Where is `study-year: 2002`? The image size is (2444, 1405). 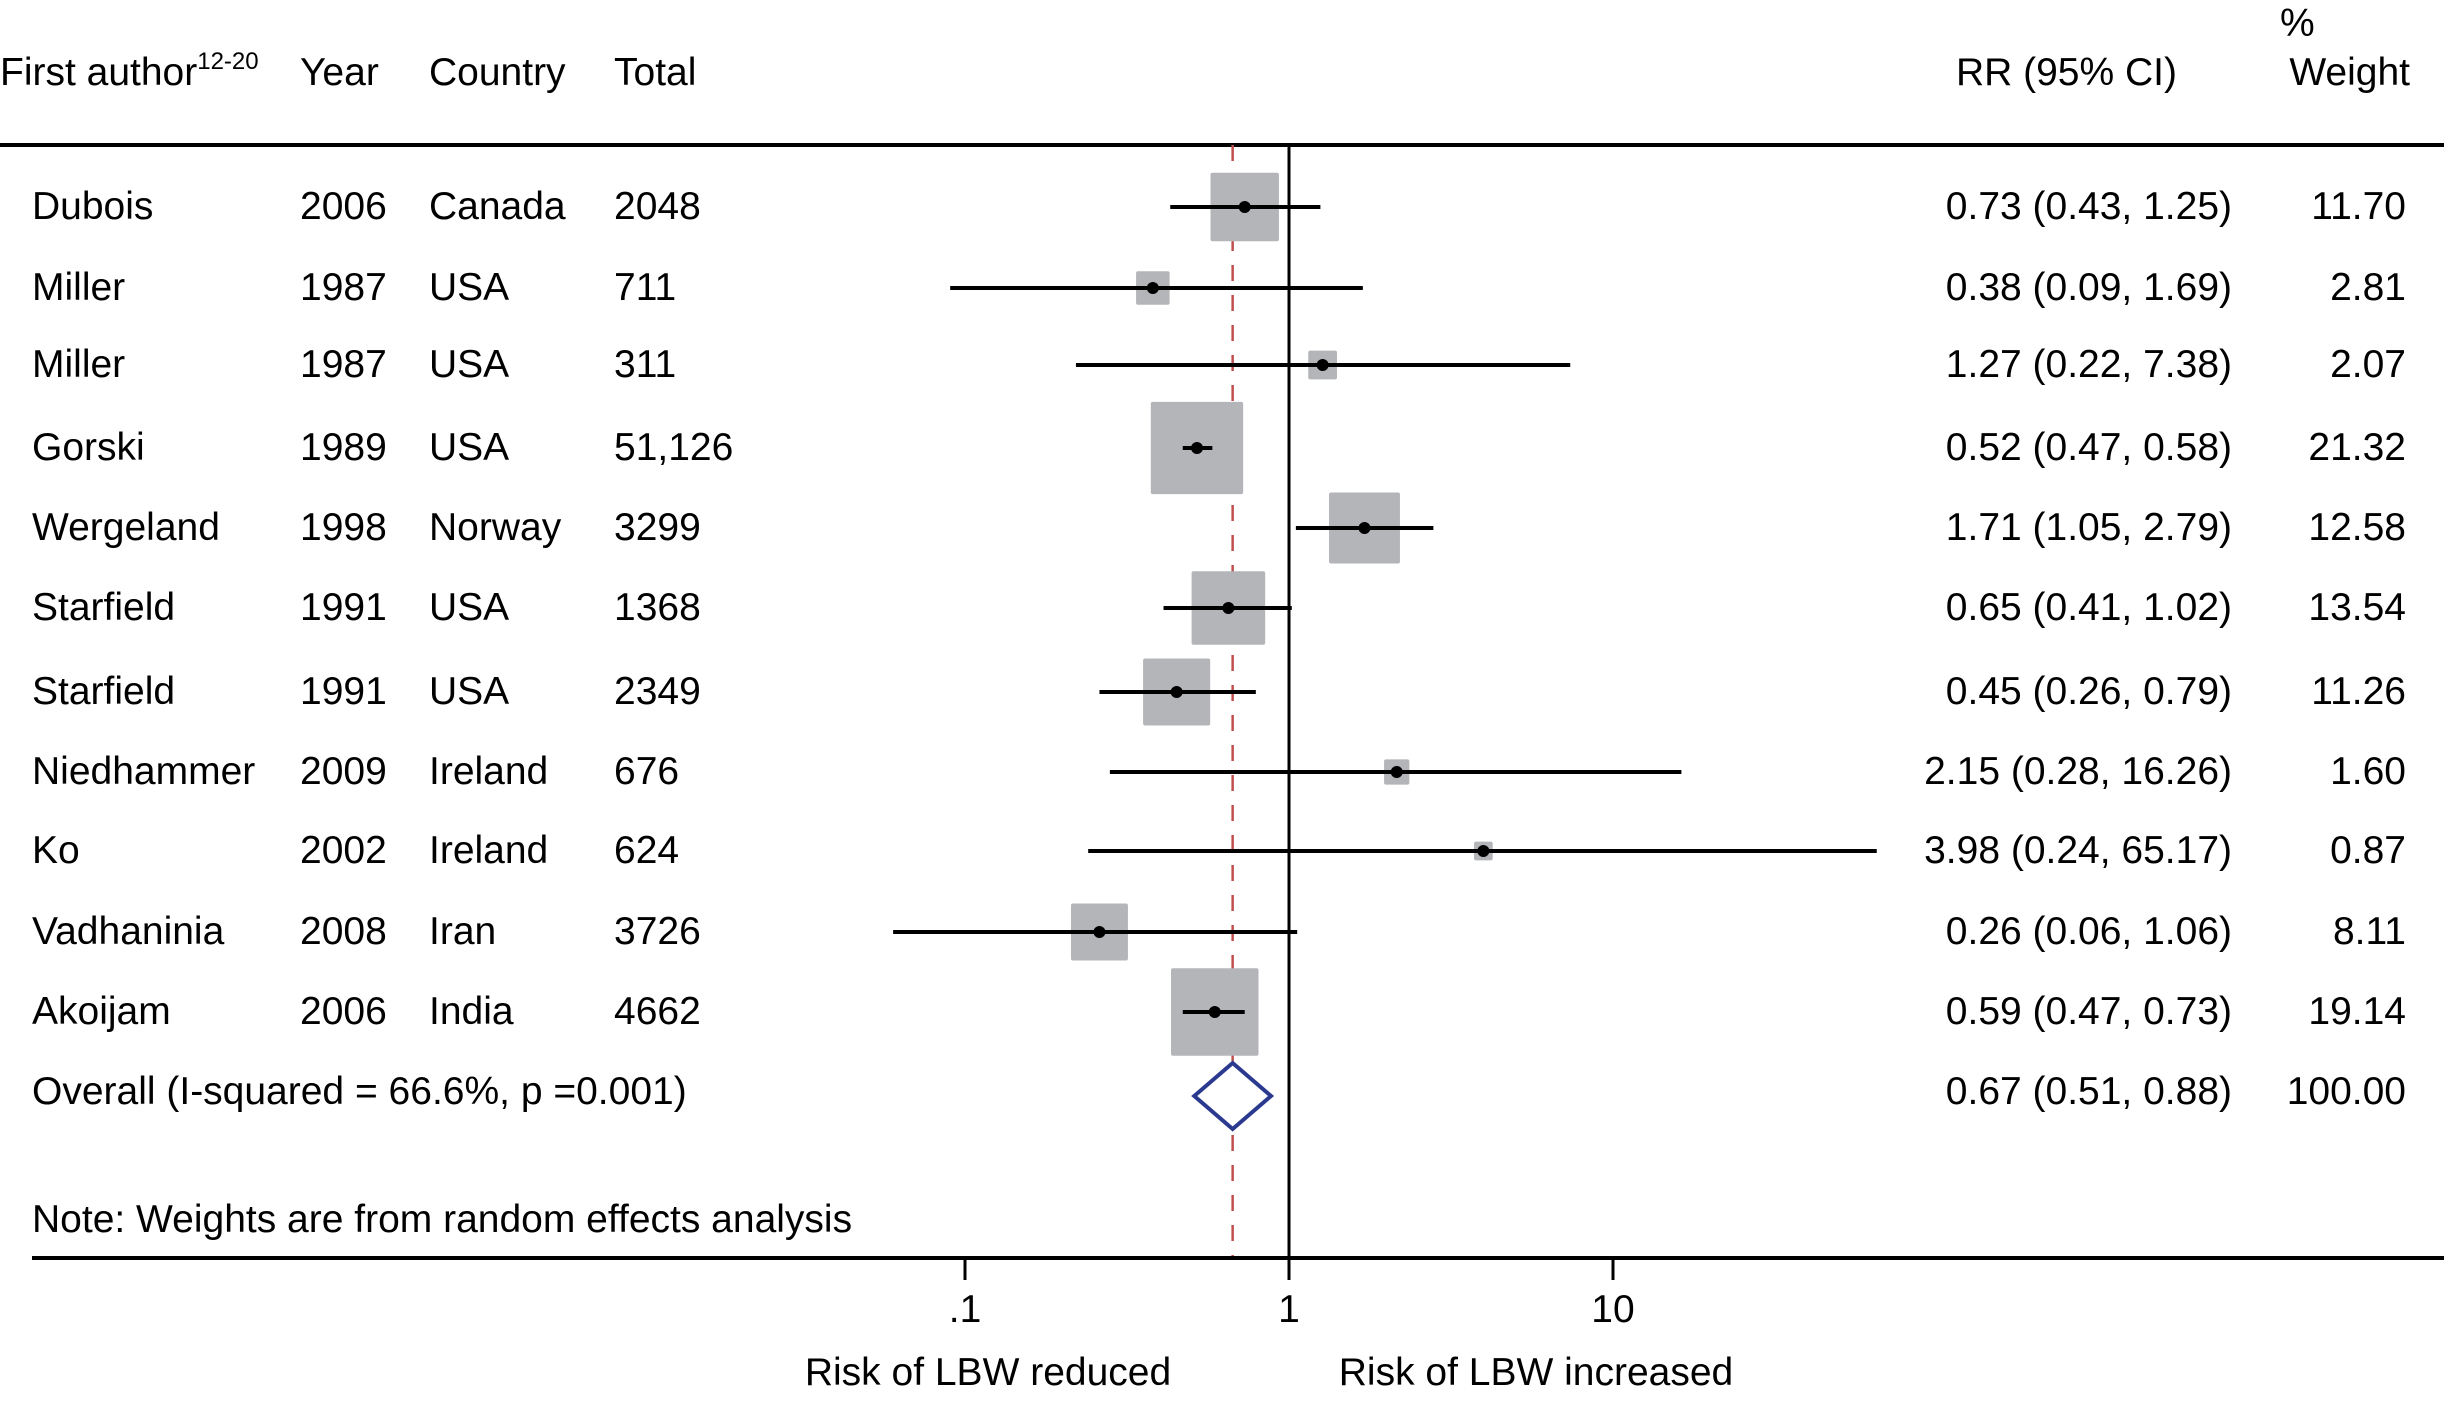
study-year: 2002 is located at coordinates (343, 850).